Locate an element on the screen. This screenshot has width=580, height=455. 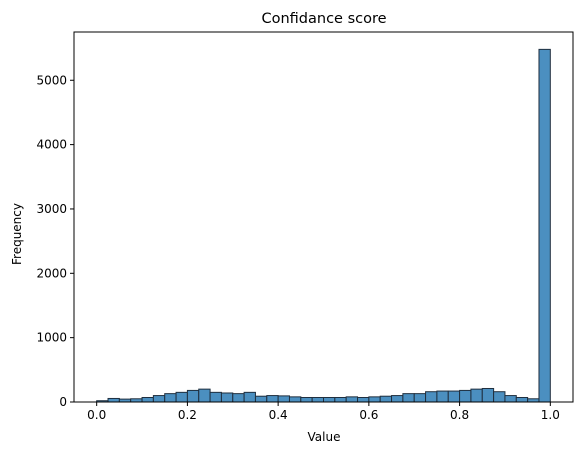
y-tick-label: 0 is located at coordinates (63, 402).